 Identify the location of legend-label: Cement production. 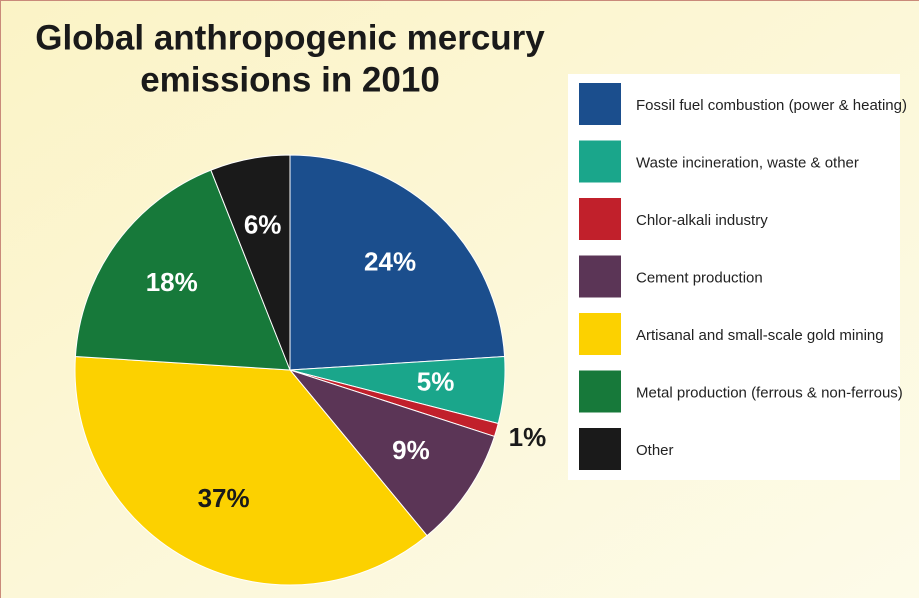
(699, 277).